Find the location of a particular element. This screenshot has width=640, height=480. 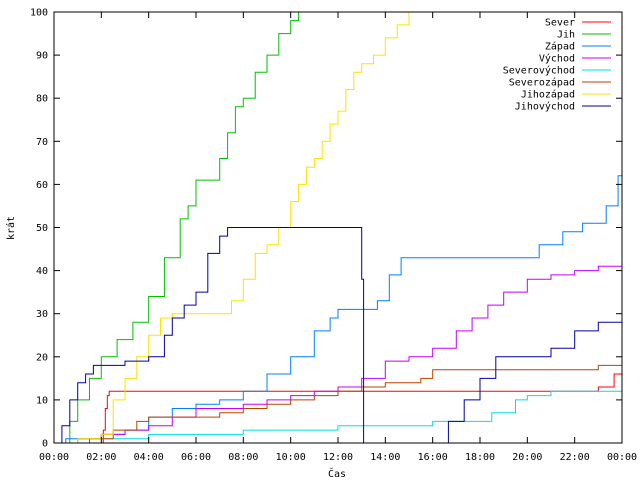

y-tick-label-9: 90 is located at coordinates (42, 56).